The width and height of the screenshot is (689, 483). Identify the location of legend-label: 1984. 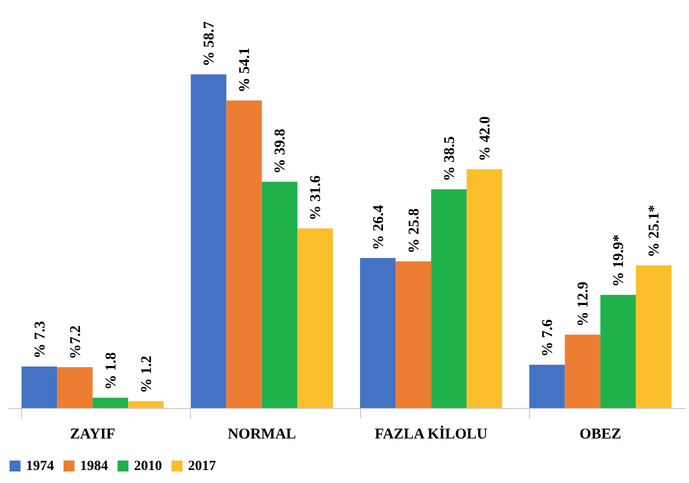
(94, 466).